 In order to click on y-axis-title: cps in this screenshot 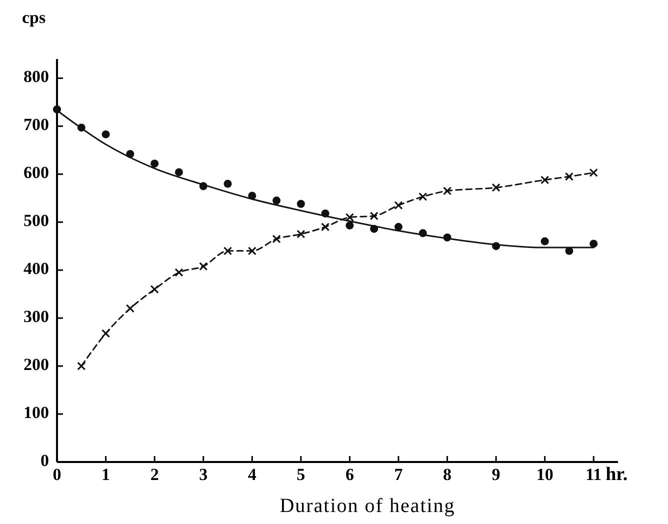, I will do `click(34, 17)`.